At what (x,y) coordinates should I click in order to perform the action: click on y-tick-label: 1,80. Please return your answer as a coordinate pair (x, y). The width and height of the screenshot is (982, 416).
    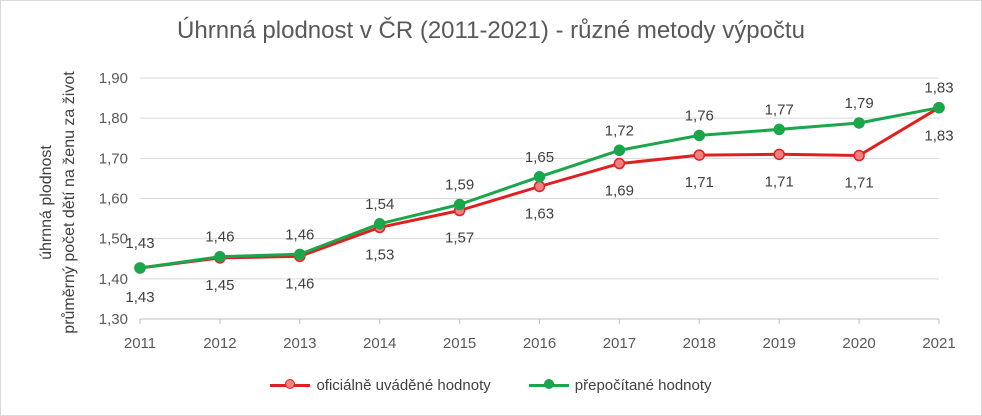
    Looking at the image, I should click on (113, 118).